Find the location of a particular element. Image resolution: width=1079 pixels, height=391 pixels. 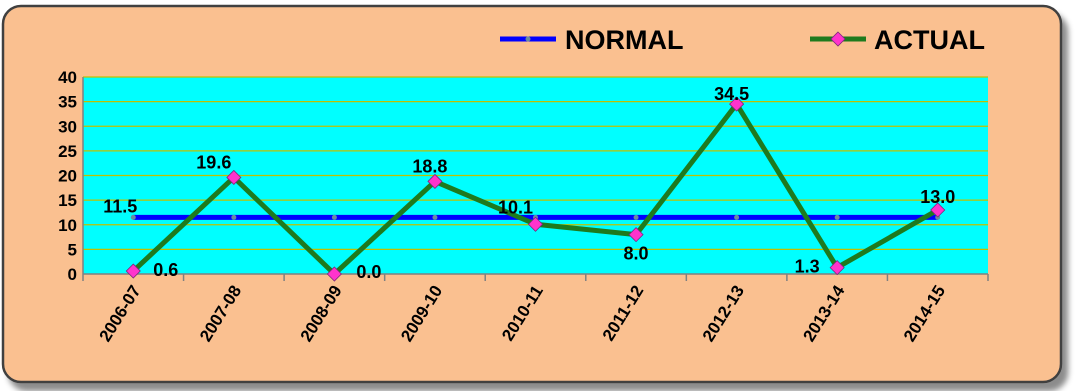

data-label-actual: 10.1 is located at coordinates (515, 207).